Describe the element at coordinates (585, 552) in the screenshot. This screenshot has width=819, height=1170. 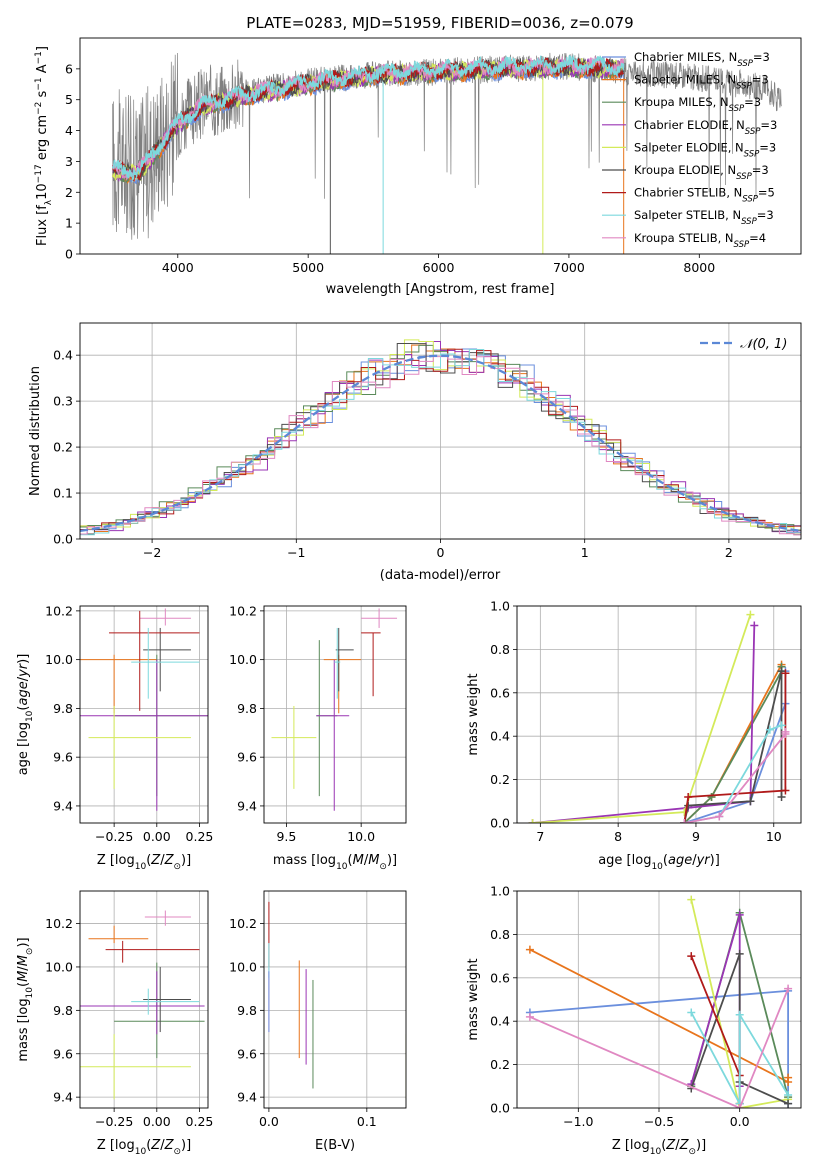
I see `x-tick-label: 1` at that location.